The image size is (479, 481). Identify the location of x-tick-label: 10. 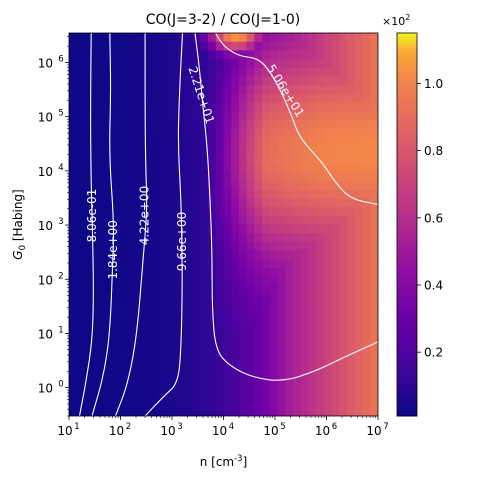
(64, 431).